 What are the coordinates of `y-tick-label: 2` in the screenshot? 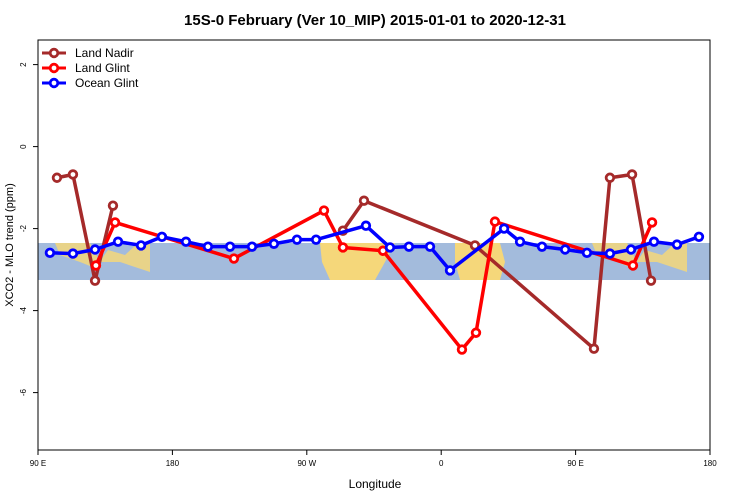 It's located at (23, 64).